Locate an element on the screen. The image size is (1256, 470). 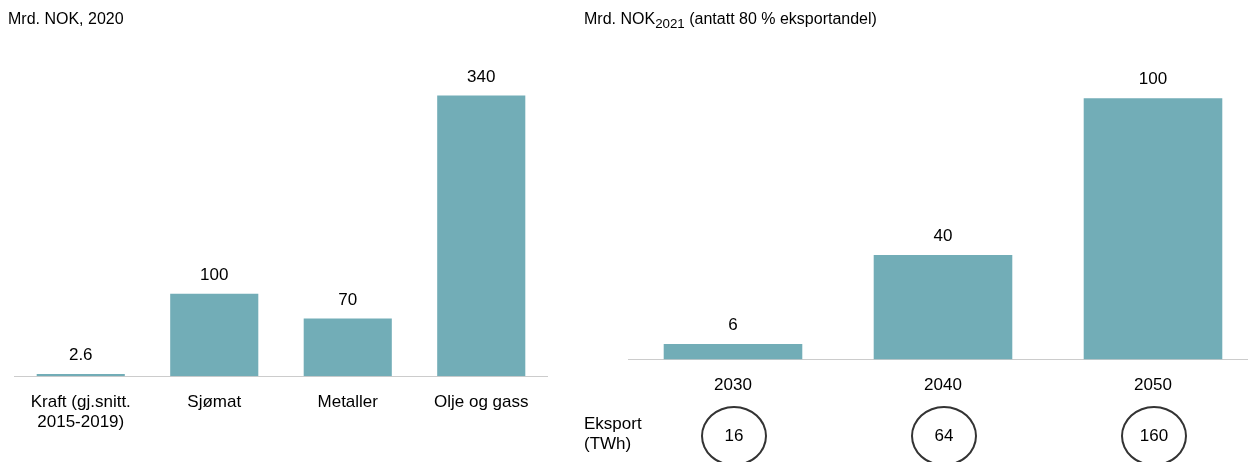
data-label: 6 is located at coordinates (733, 325).